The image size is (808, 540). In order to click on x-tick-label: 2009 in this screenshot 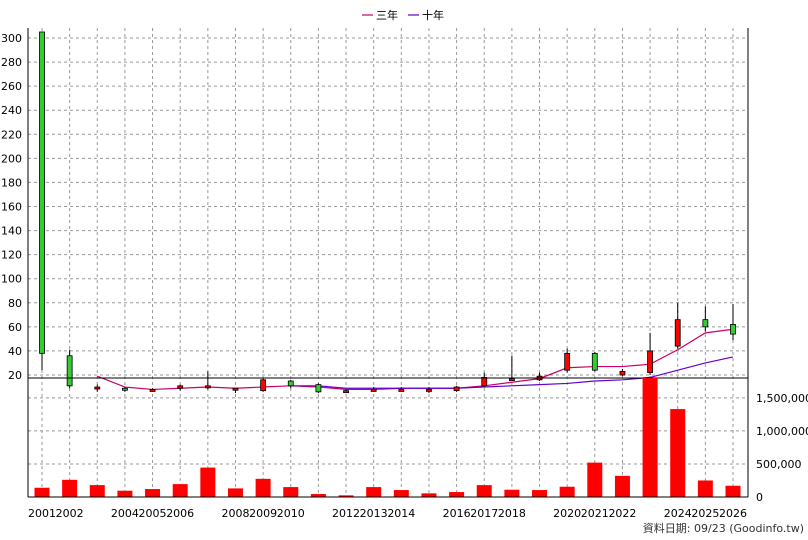, I will do `click(263, 513)`.